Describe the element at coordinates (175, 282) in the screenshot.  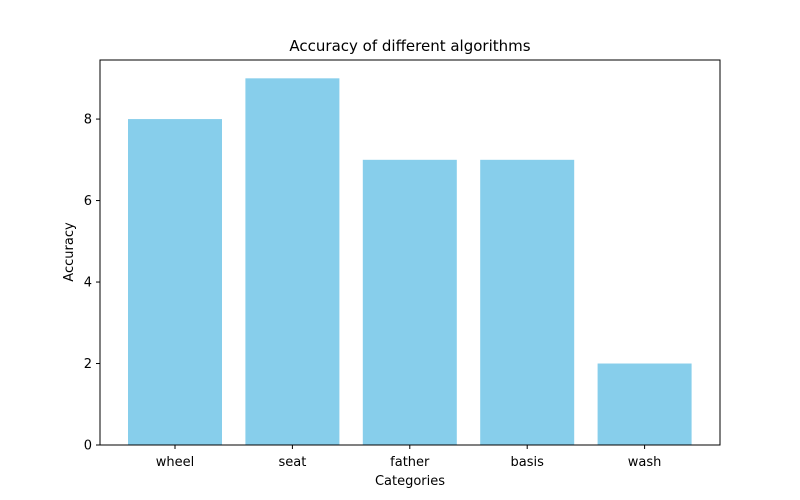
I see `bar-wheel` at that location.